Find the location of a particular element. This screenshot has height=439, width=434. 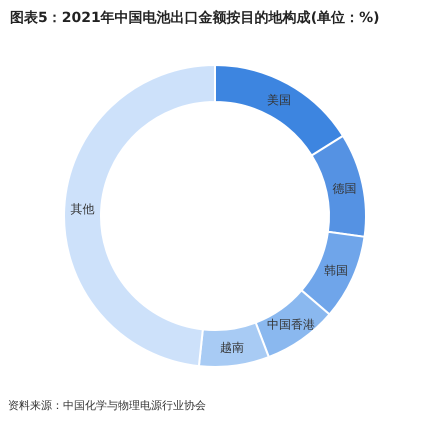

chart-title: 图表5：2021年中国电池出口金额按目的地构成(单位：%) is located at coordinates (195, 18).